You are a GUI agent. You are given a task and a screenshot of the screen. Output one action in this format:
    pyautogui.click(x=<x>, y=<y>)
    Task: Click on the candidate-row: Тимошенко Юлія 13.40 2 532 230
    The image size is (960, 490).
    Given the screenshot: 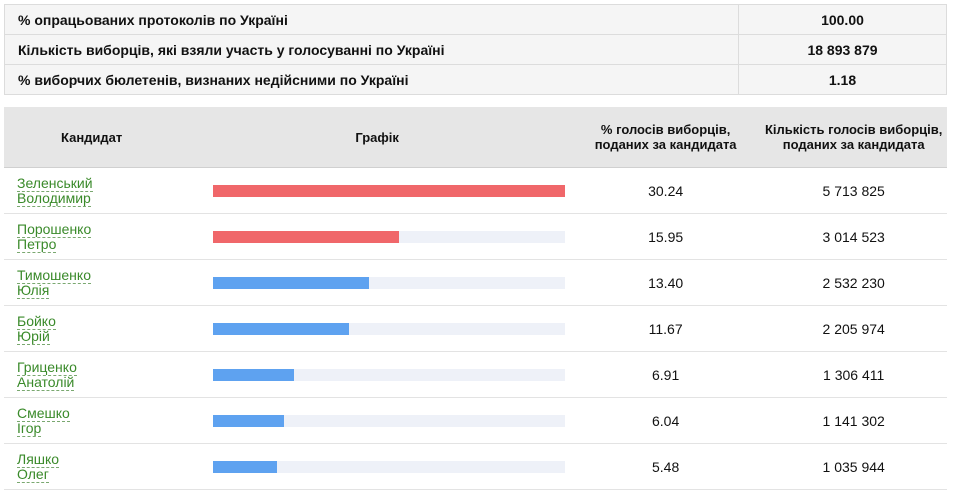 What is the action you would take?
    pyautogui.click(x=475, y=282)
    